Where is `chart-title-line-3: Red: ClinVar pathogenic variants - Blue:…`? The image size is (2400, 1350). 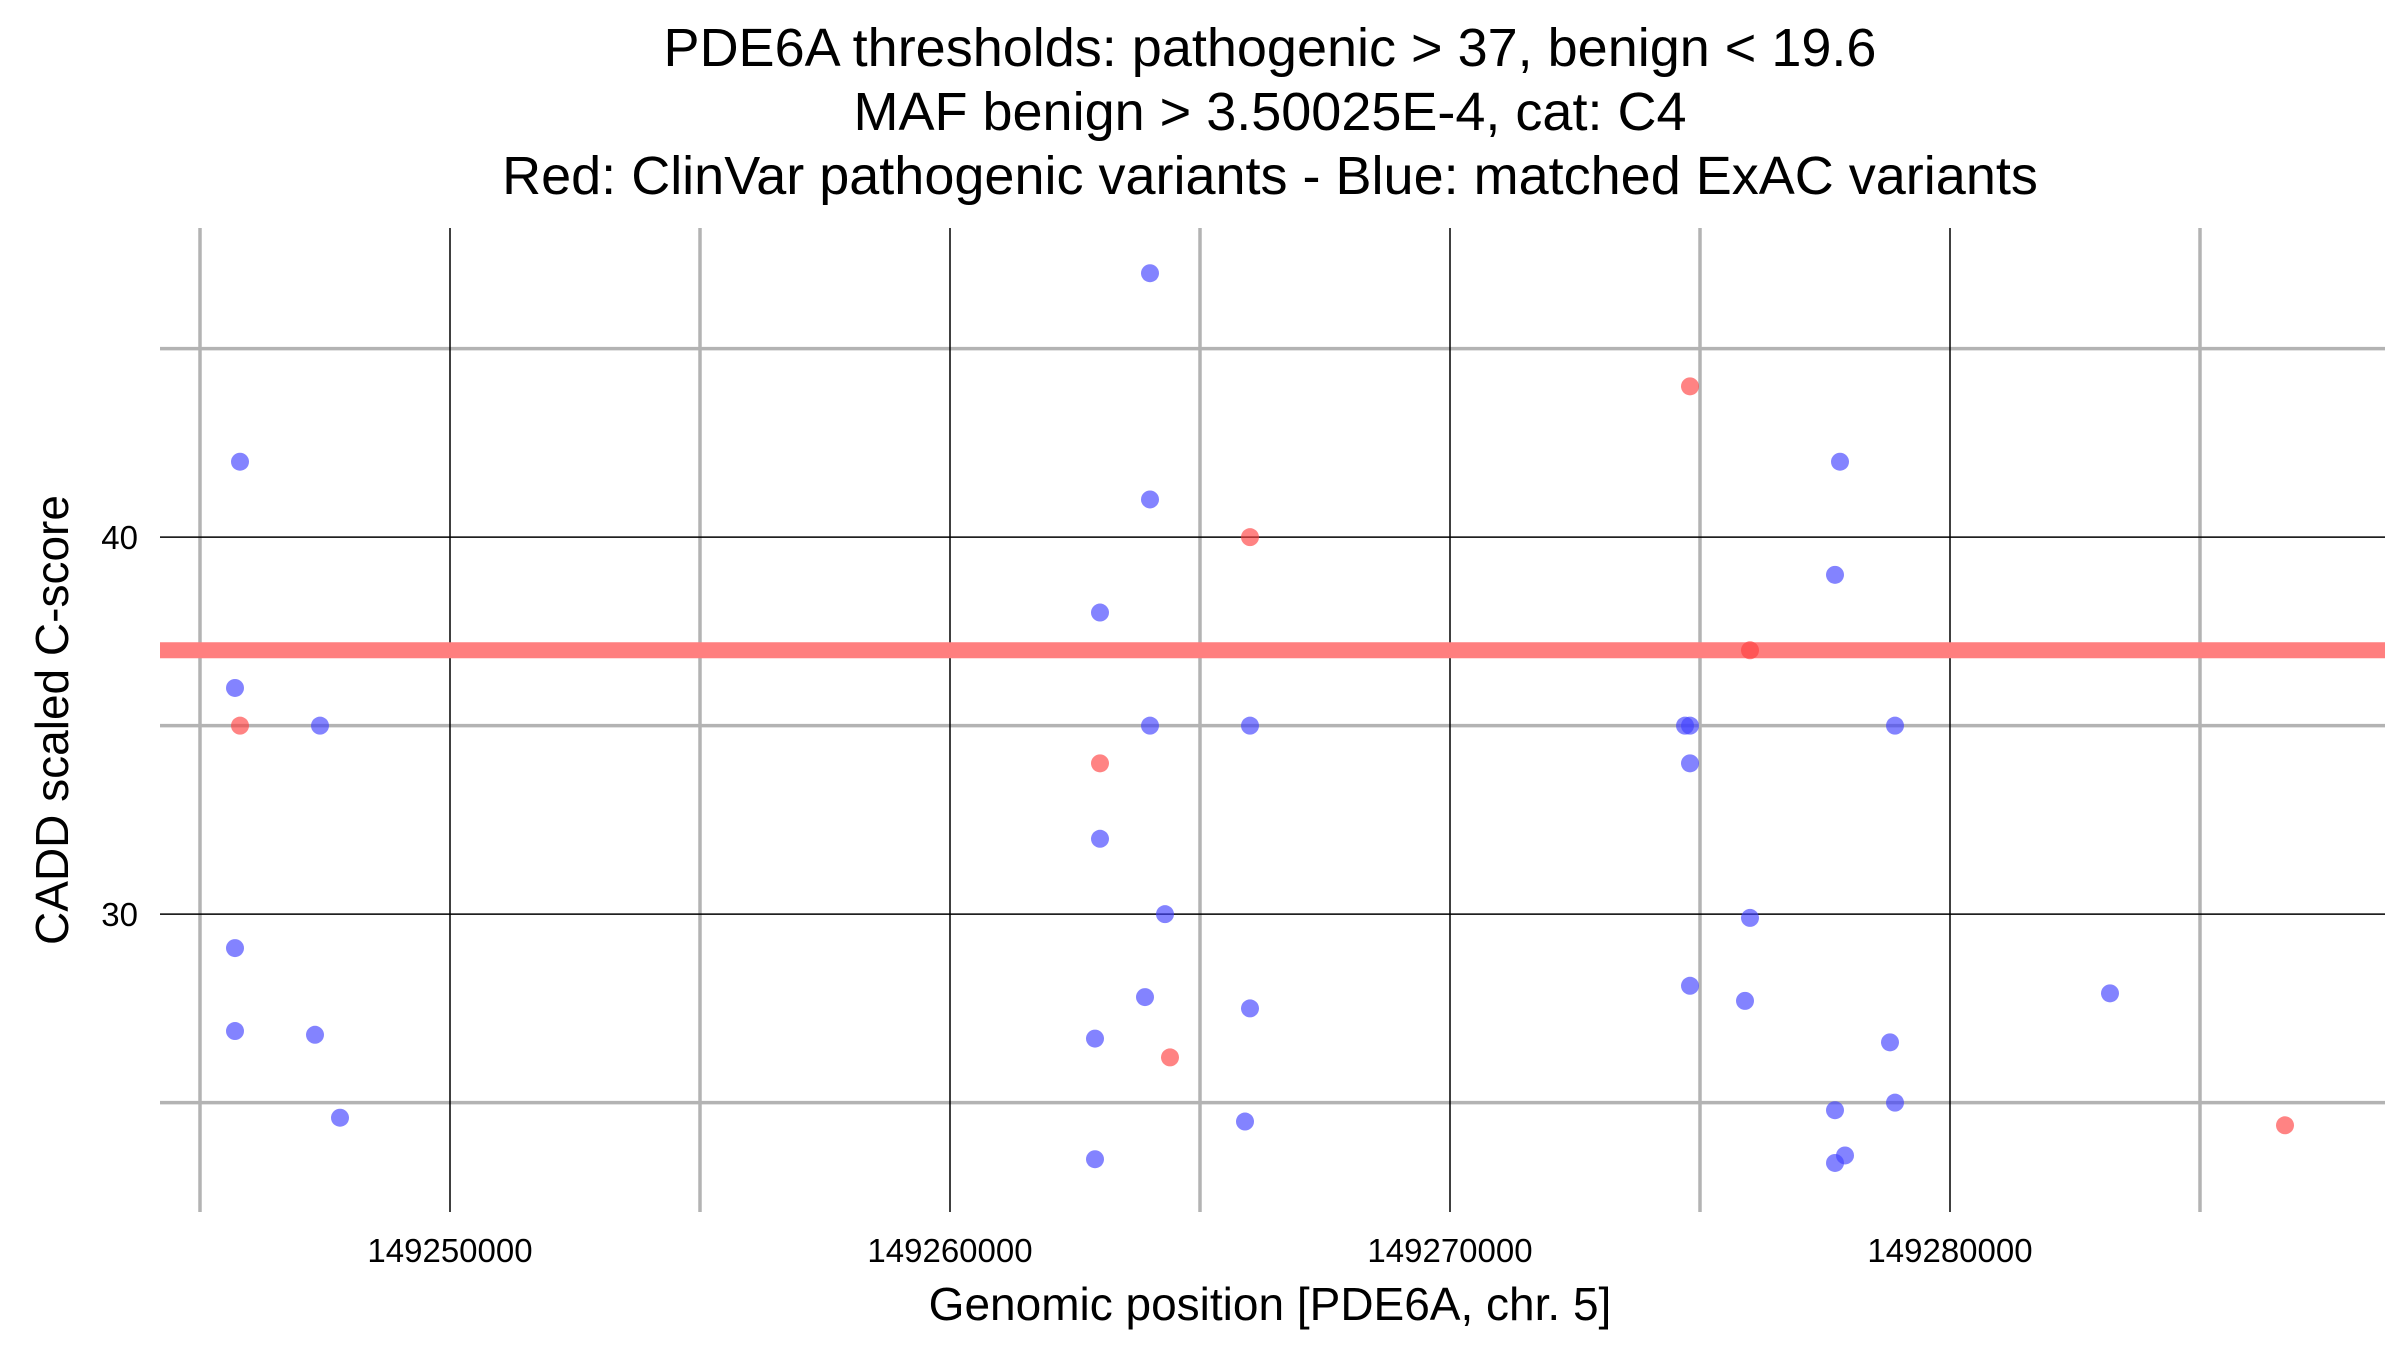 chart-title-line-3: Red: ClinVar pathogenic variants - Blue:… is located at coordinates (1270, 176).